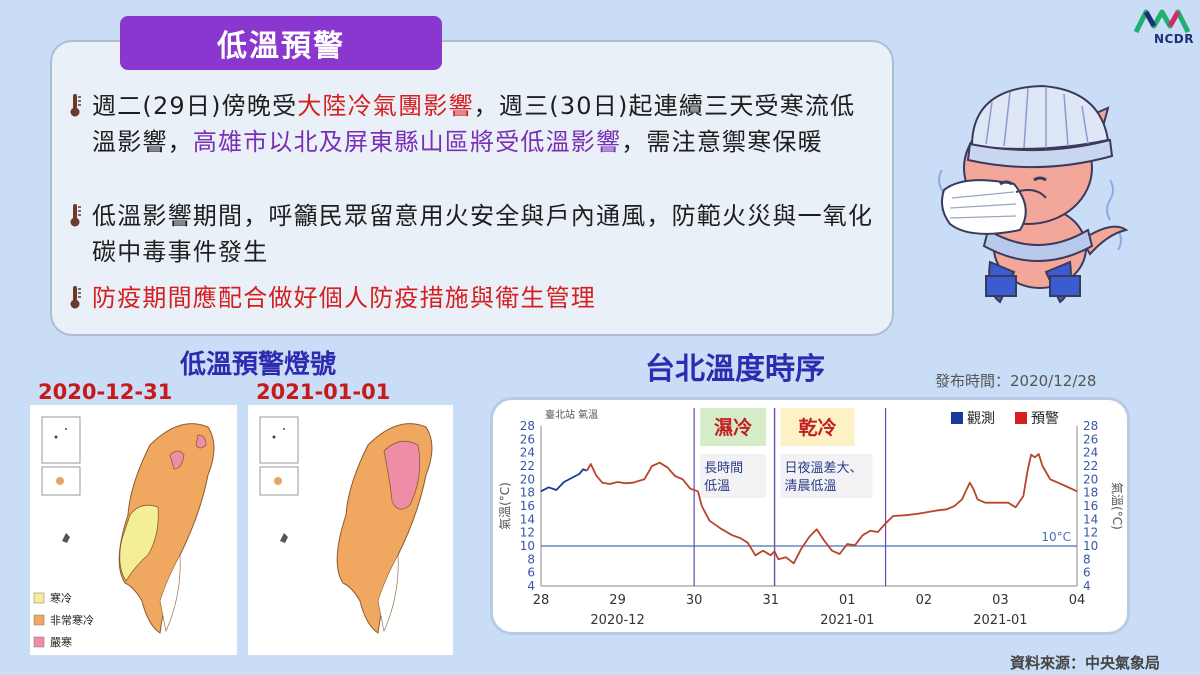 The image size is (1200, 675). I want to click on y-tick-label-right: 16, so click(1090, 506).